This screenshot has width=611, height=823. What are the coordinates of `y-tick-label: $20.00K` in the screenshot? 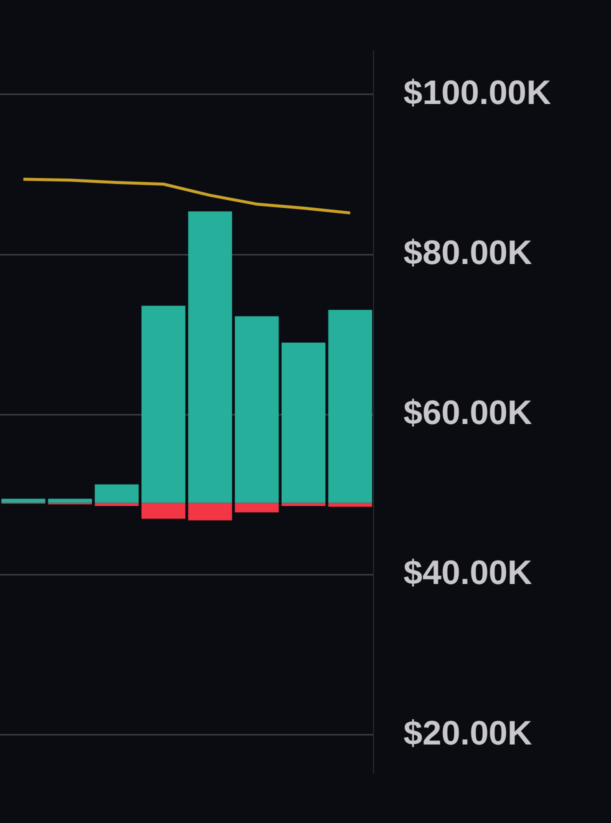 It's located at (468, 733).